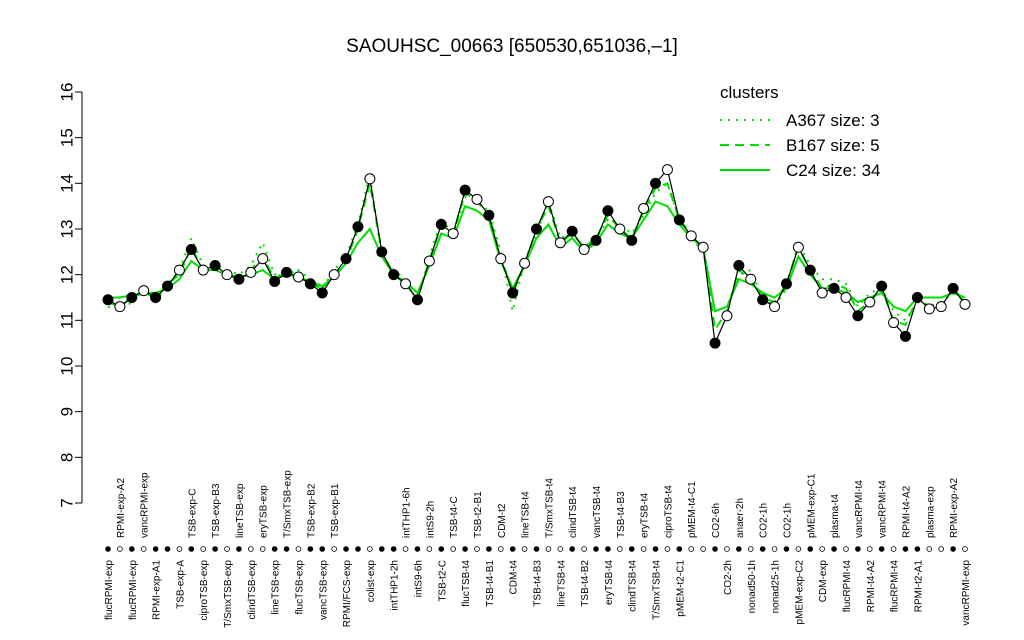 The height and width of the screenshot is (640, 1024). What do you see at coordinates (216, 510) in the screenshot?
I see `x-tick-label: TSB-exp-B3` at bounding box center [216, 510].